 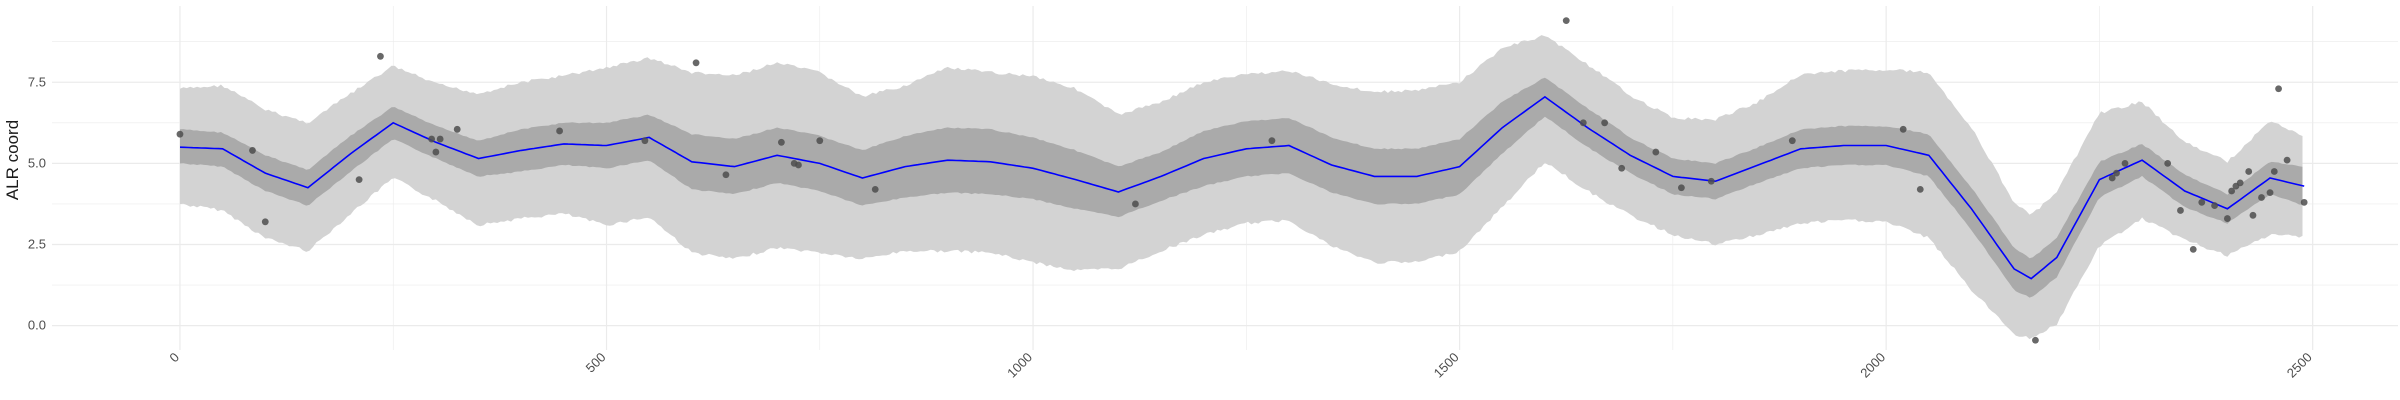 What do you see at coordinates (174, 358) in the screenshot?
I see `x-tick-label: 0` at bounding box center [174, 358].